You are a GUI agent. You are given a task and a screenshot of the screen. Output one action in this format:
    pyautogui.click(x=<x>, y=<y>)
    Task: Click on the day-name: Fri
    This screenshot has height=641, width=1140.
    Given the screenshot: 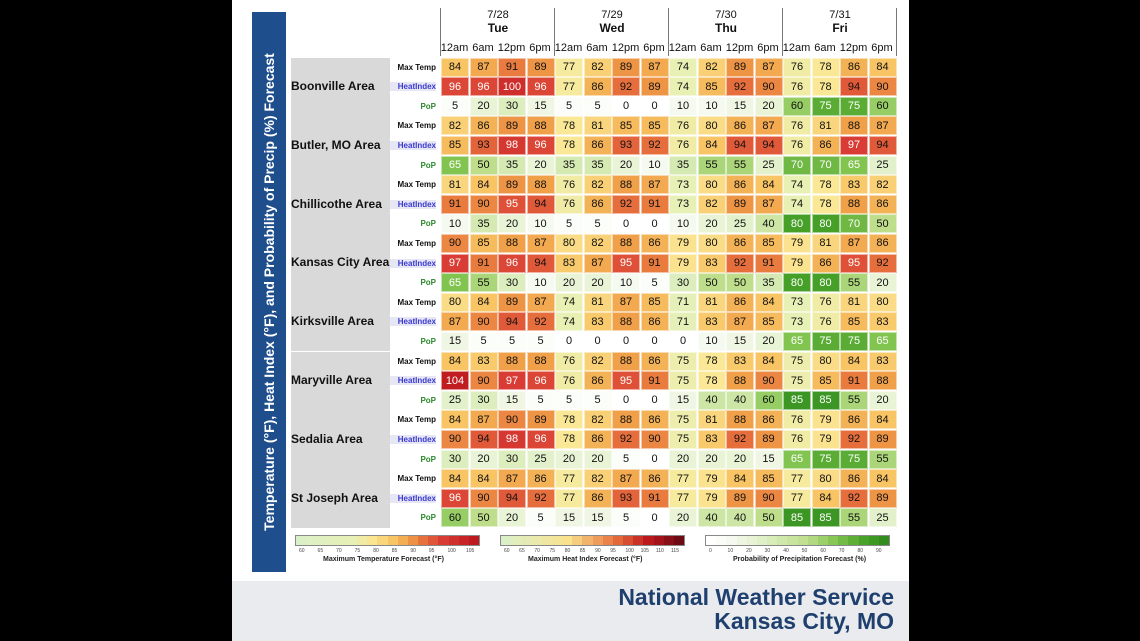 What is the action you would take?
    pyautogui.click(x=840, y=28)
    